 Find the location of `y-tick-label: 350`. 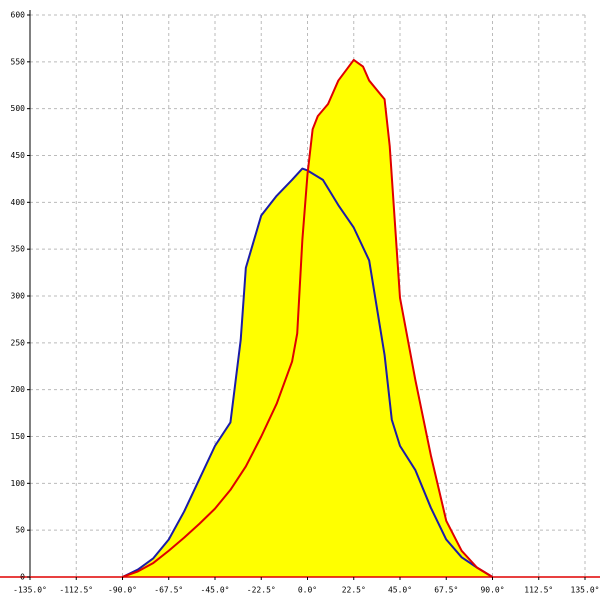

y-tick-label: 350 is located at coordinates (18, 249).